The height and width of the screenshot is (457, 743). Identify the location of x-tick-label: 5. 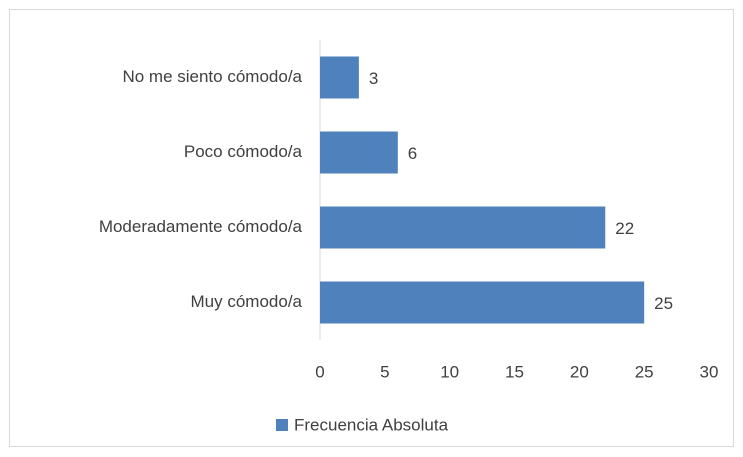
(384, 371).